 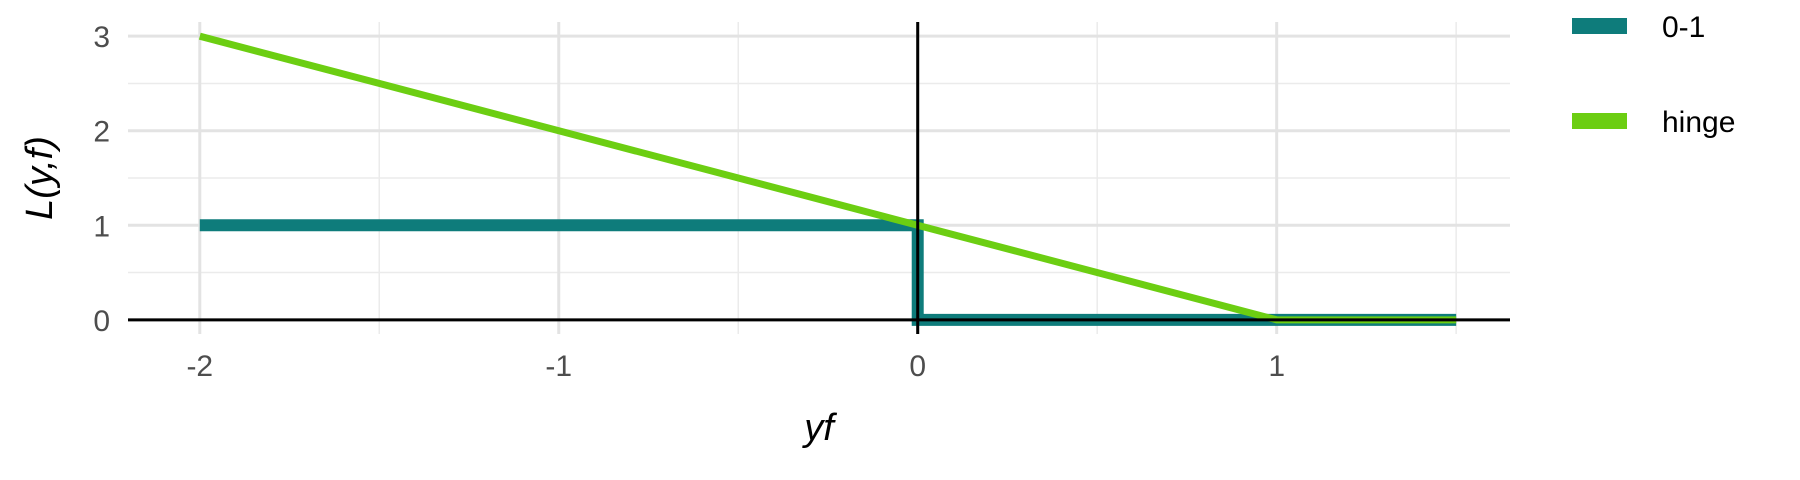 What do you see at coordinates (917, 366) in the screenshot?
I see `x-tick-label: 0` at bounding box center [917, 366].